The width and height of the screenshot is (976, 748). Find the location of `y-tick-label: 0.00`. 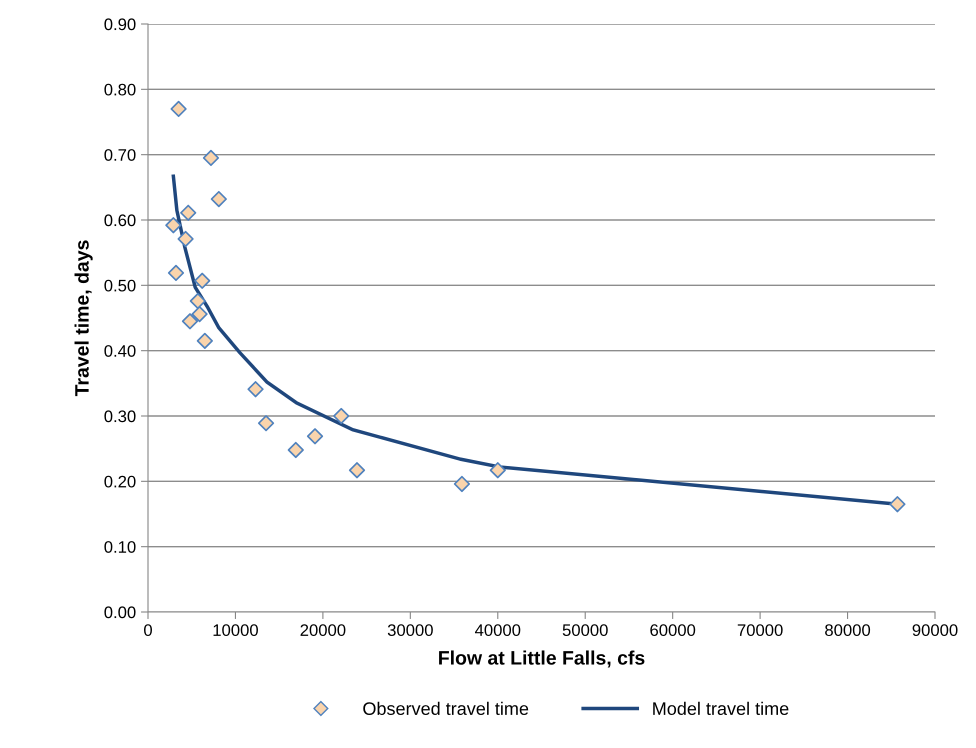

y-tick-label: 0.00 is located at coordinates (120, 612).